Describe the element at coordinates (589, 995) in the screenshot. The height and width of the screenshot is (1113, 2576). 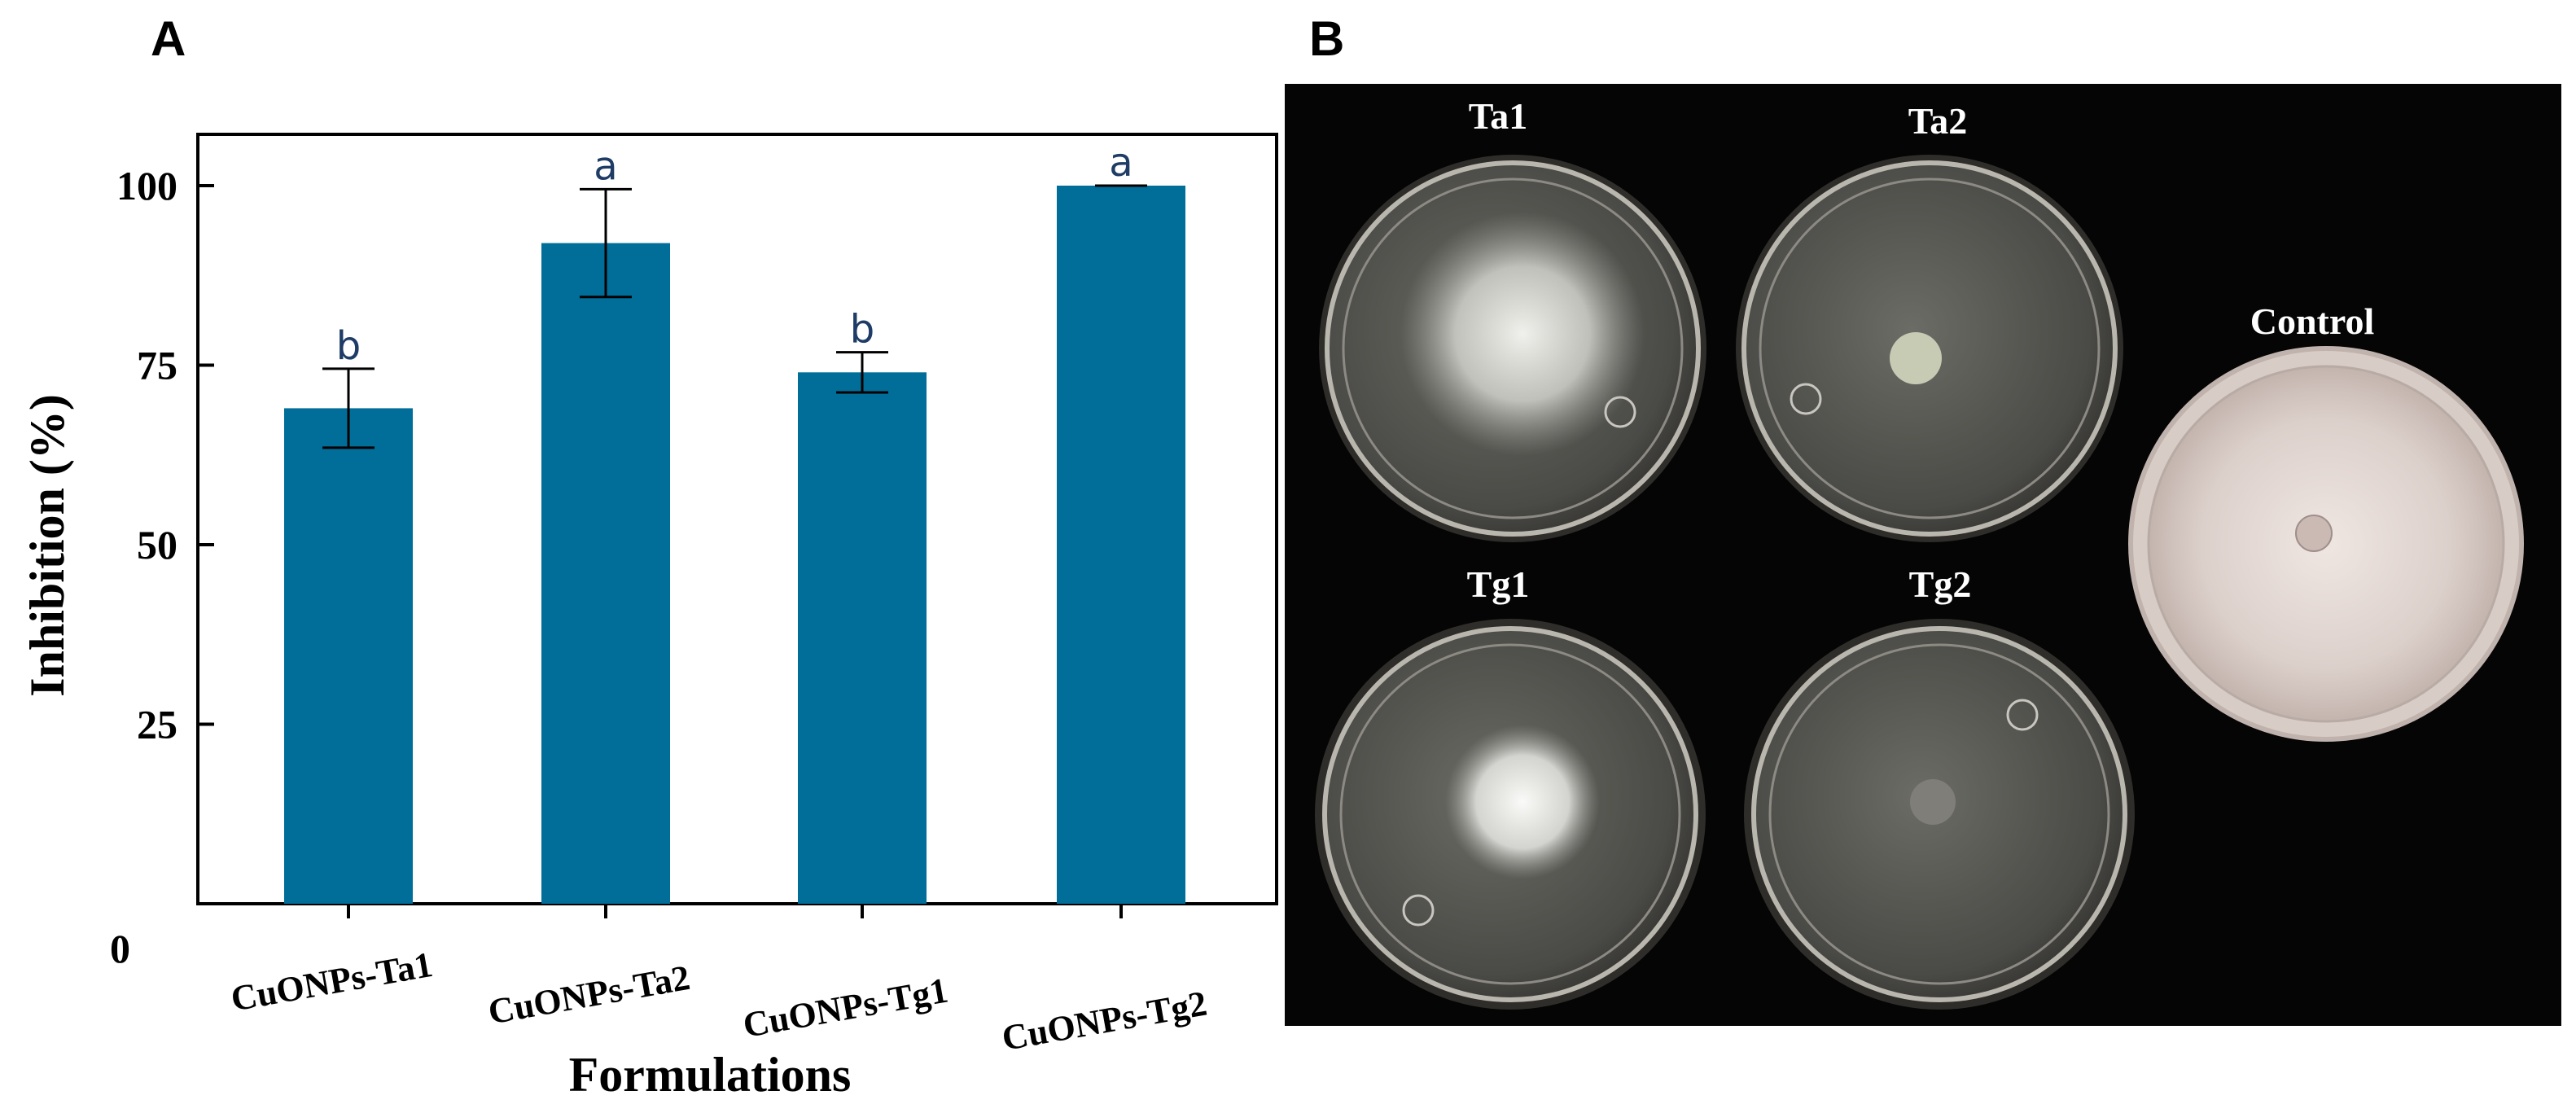
I see `x-tick-label-cuonps-ta2: CuONPs-Ta2` at that location.